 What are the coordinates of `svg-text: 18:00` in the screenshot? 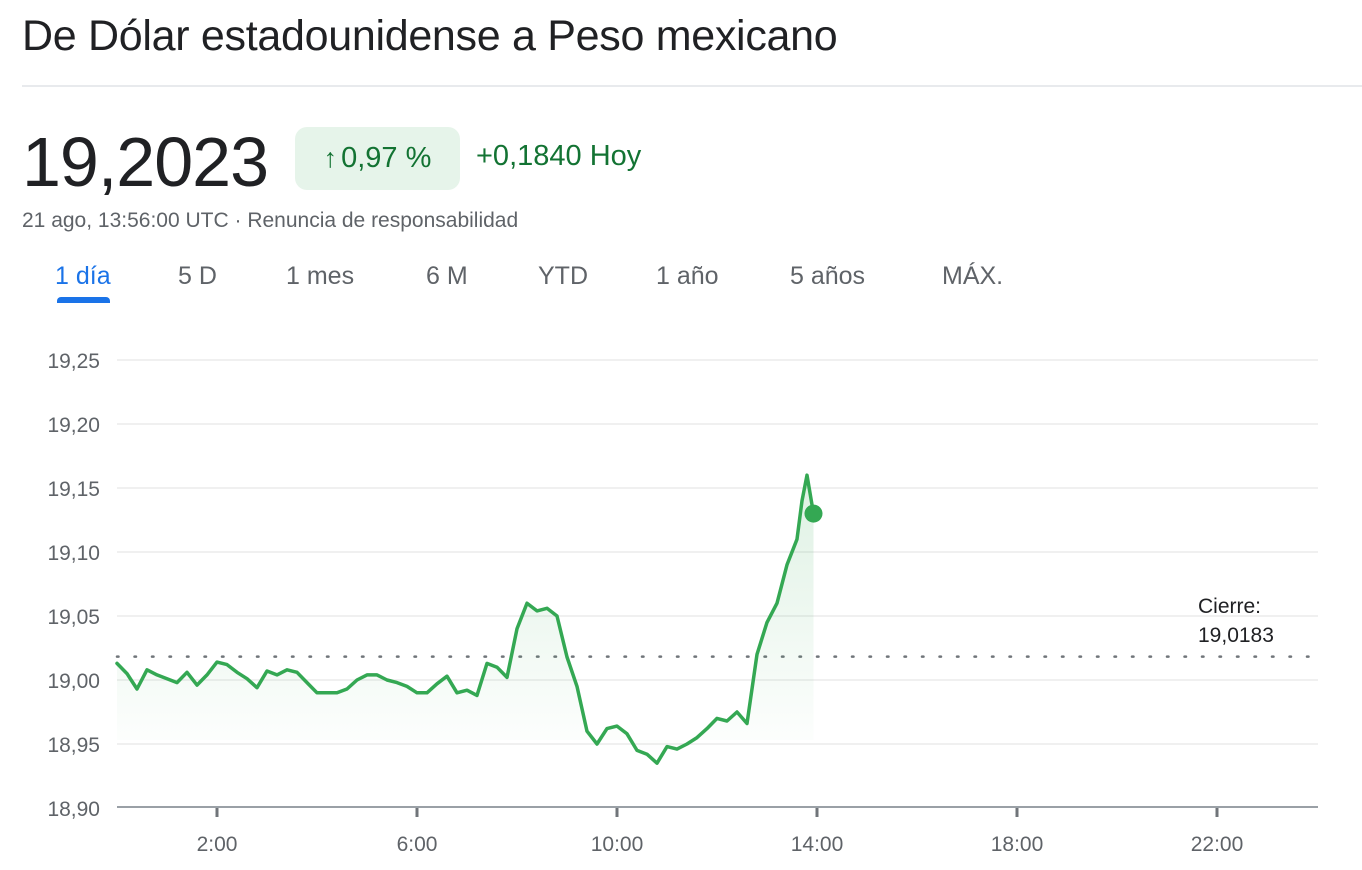 It's located at (1017, 844).